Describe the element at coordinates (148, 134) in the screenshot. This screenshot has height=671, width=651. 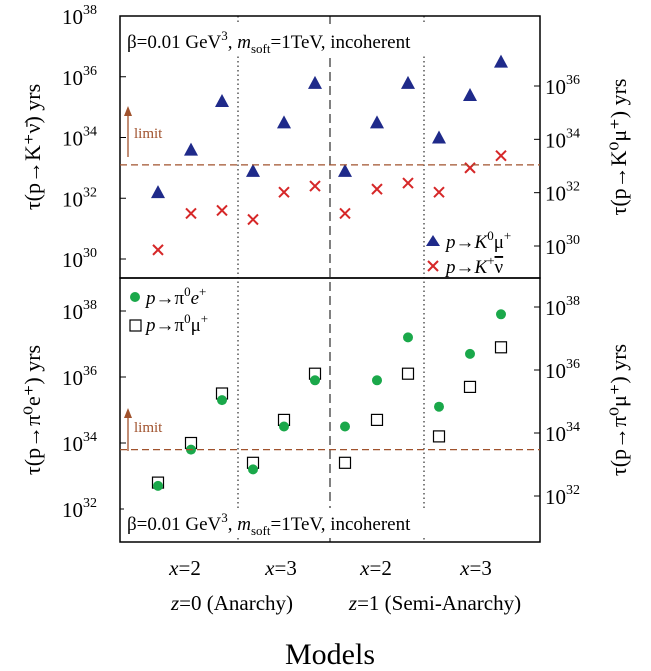
I see `top-limit-label: limit` at that location.